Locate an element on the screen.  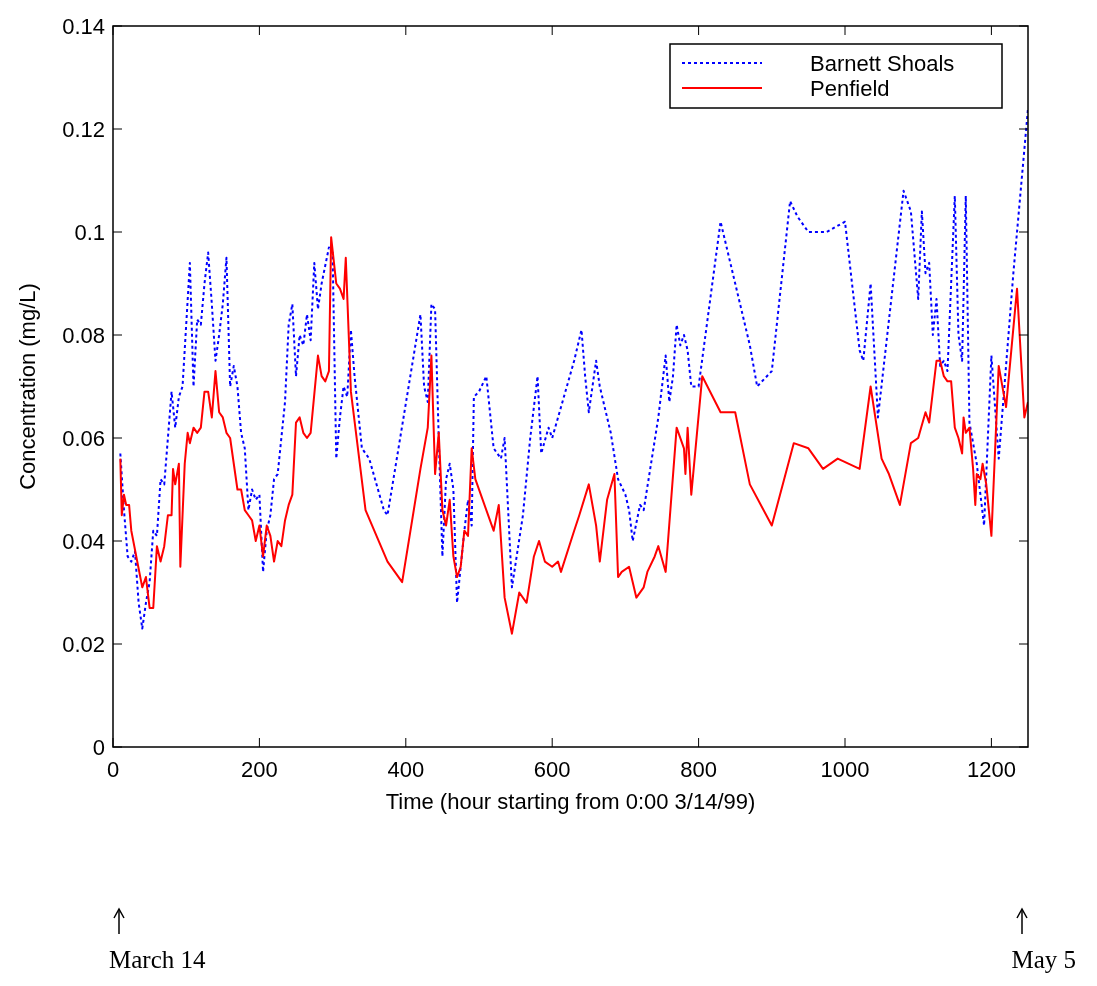
text: May 5 is located at coordinates (1043, 959).